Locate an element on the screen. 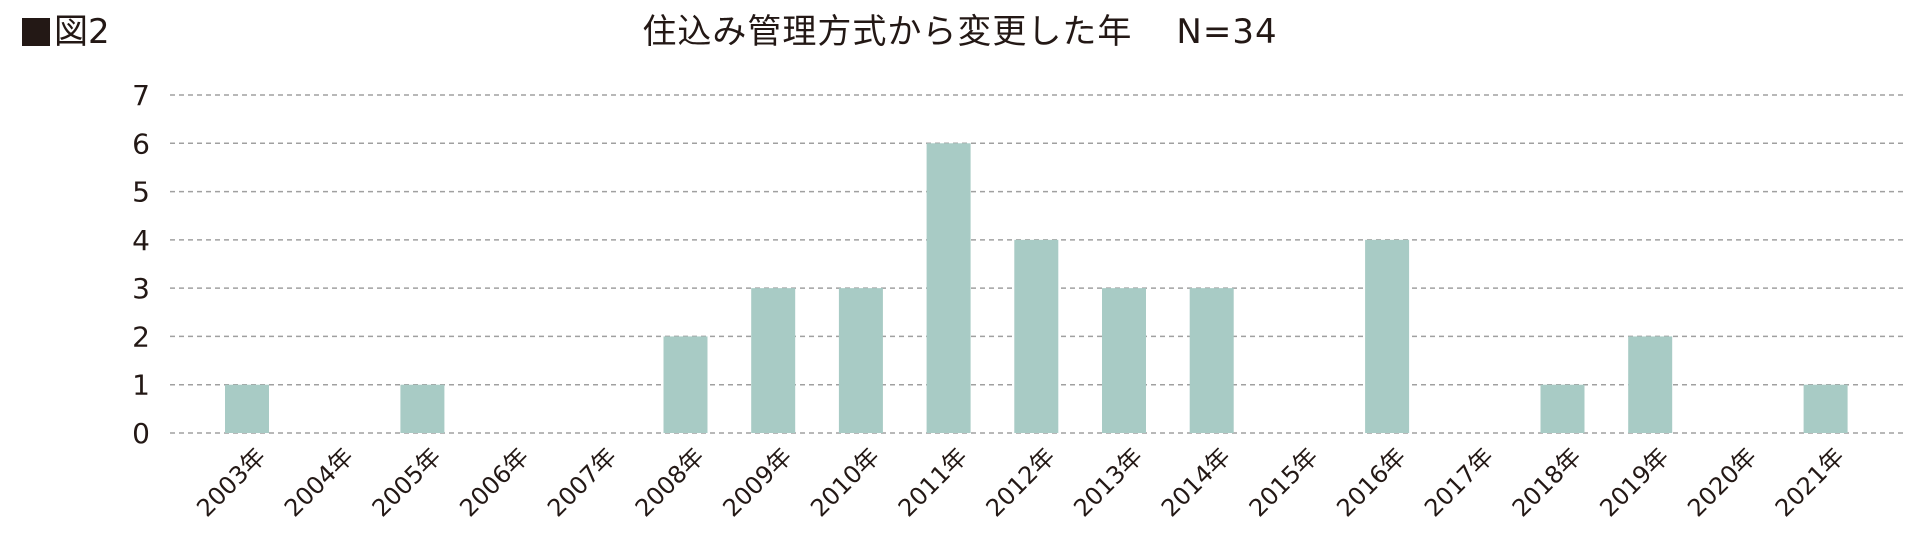 The image size is (1920, 554). x-tick-label: 2015年 is located at coordinates (1284, 482).